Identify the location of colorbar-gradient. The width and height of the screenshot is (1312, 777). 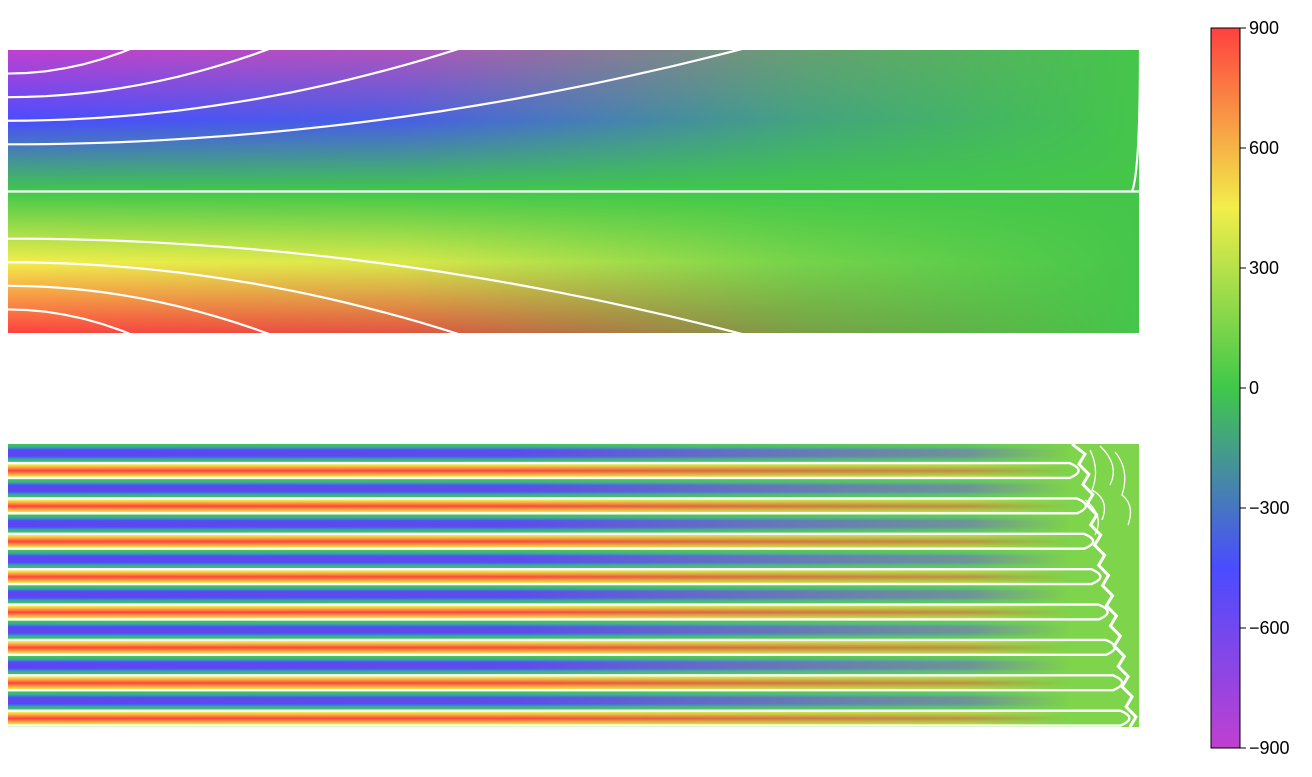
(1225, 388).